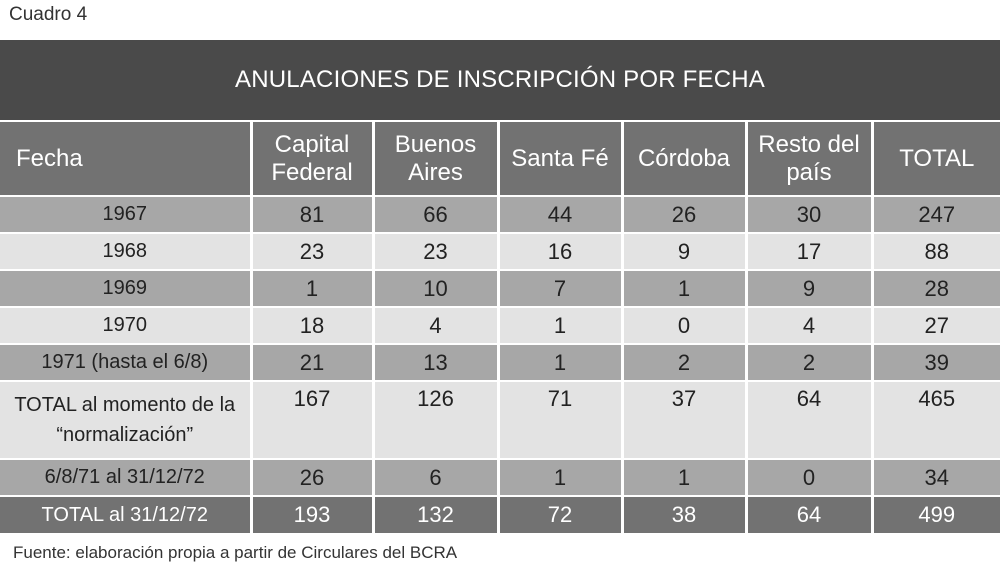  What do you see at coordinates (561, 420) in the screenshot?
I see `table-cell: 71` at bounding box center [561, 420].